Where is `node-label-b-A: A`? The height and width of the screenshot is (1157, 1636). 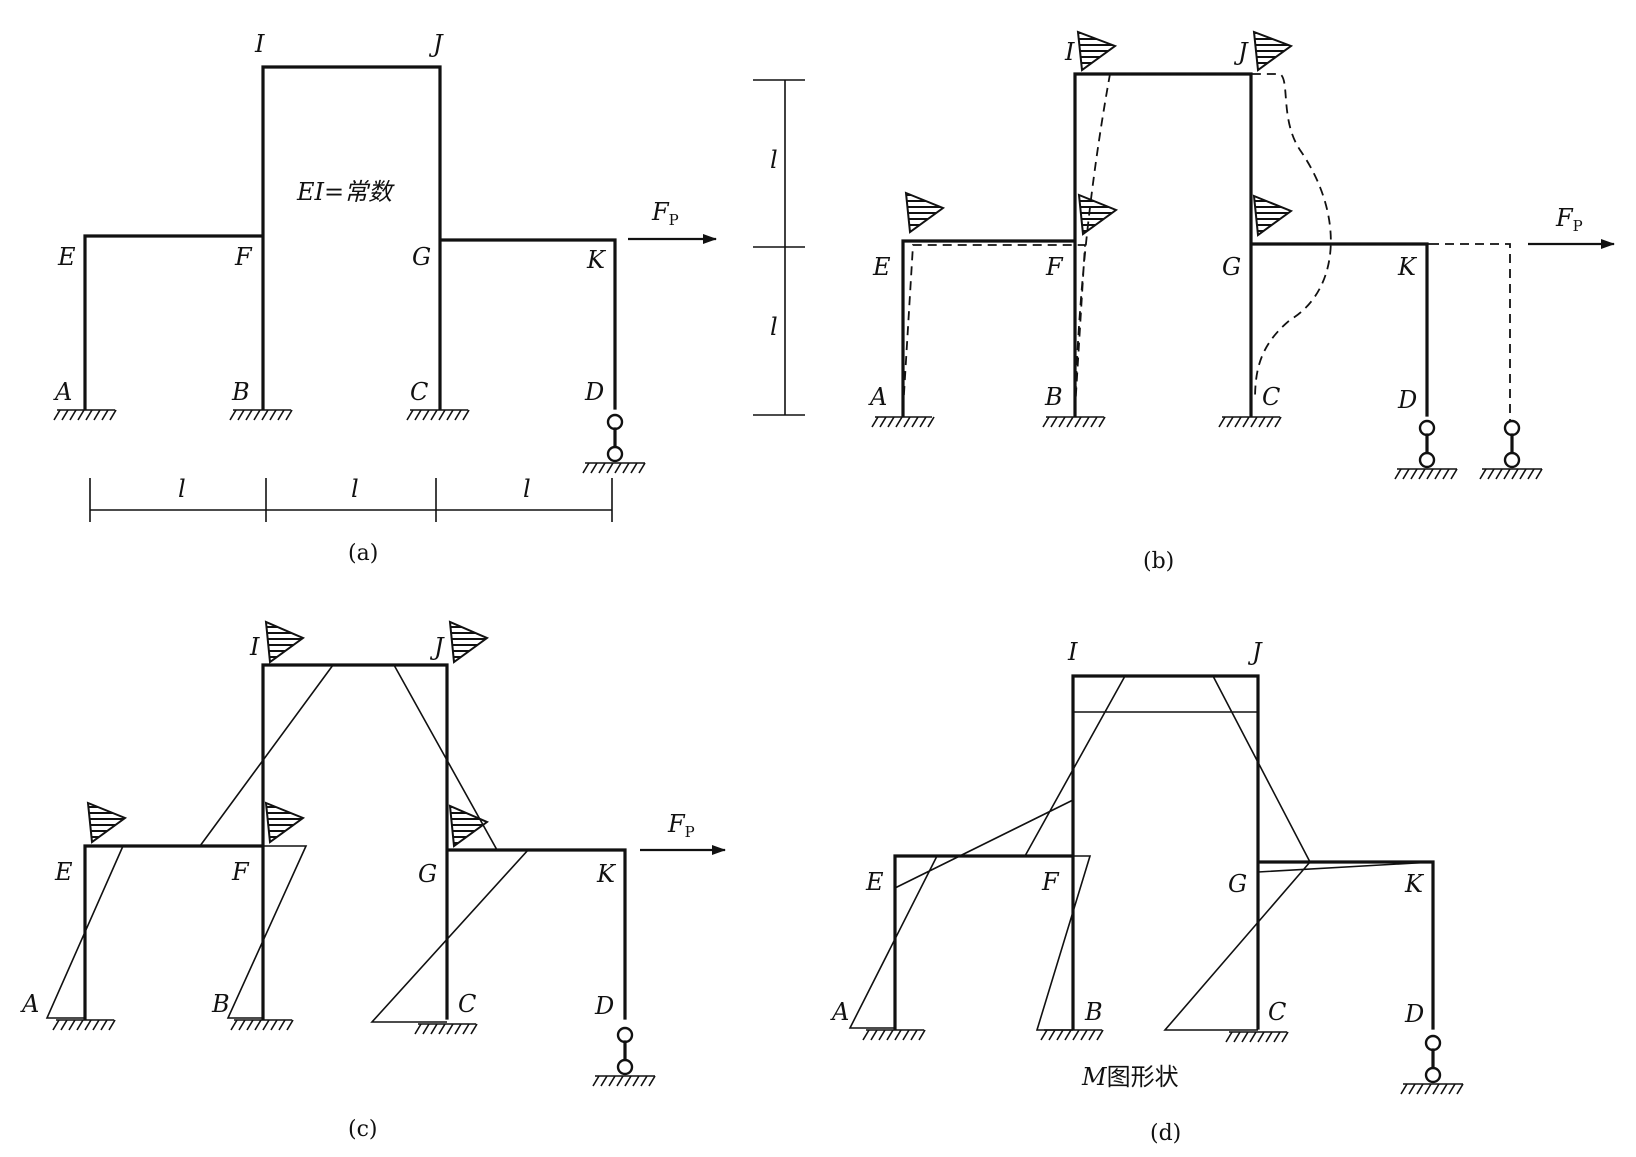
node-label-b-A: A is located at coordinates (877, 397).